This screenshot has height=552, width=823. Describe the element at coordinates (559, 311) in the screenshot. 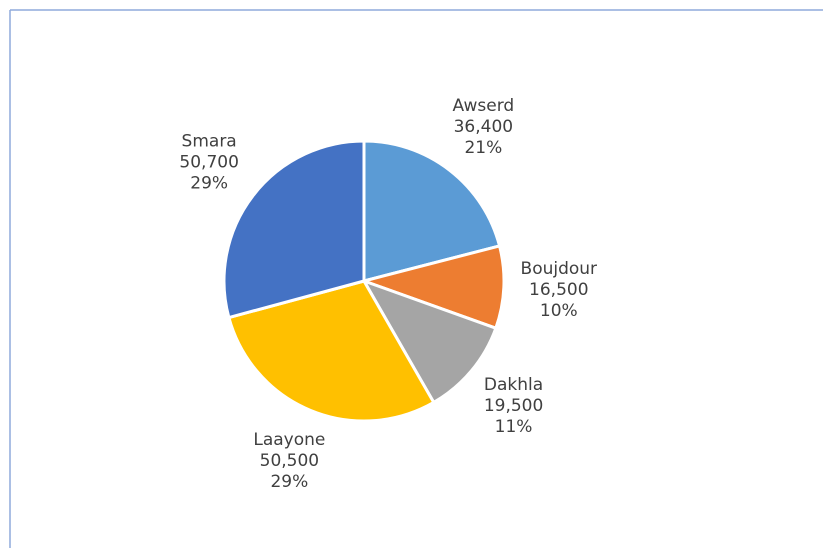

I see `slice-percent-label: 10%` at that location.